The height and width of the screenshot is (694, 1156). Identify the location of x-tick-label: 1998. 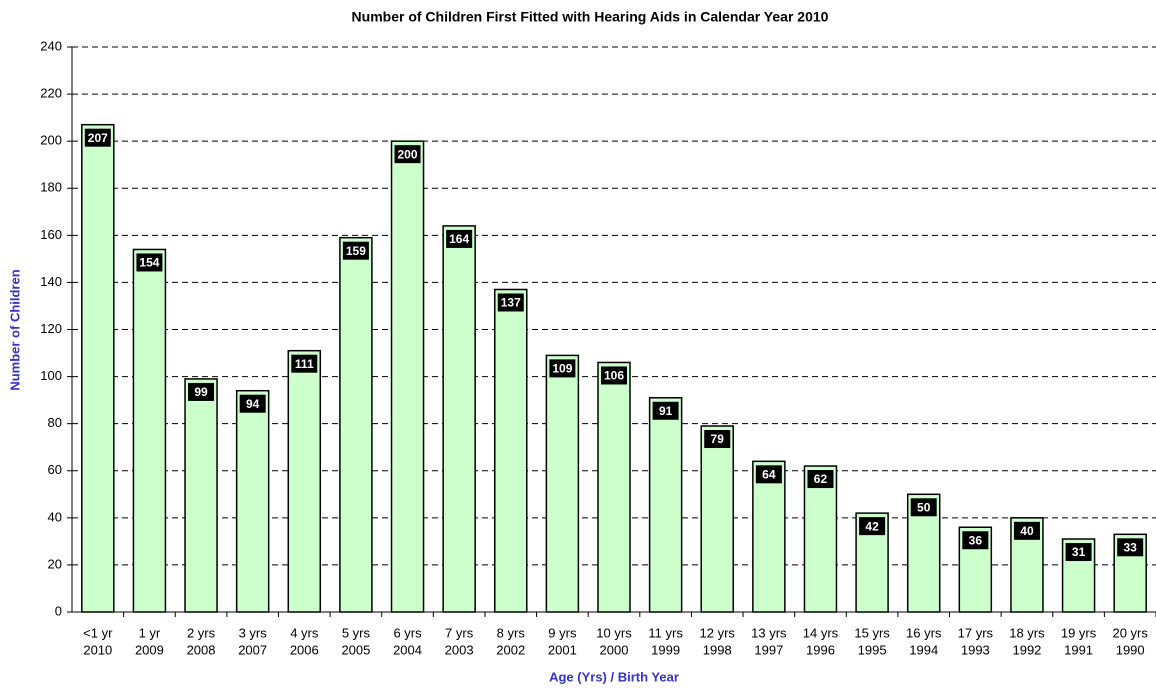
(717, 649).